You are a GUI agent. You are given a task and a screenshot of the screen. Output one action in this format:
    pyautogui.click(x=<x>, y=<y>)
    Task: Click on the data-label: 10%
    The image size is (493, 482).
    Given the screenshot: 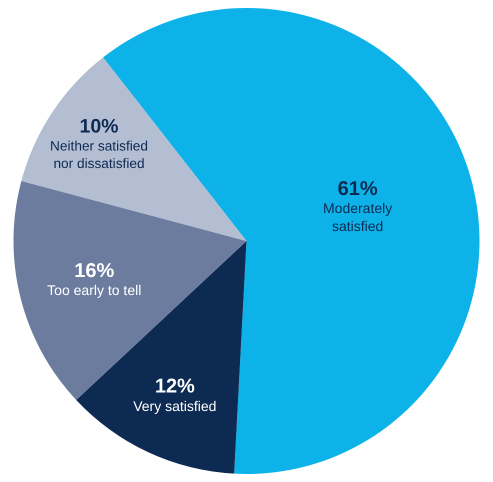 What is the action you would take?
    pyautogui.click(x=99, y=127)
    